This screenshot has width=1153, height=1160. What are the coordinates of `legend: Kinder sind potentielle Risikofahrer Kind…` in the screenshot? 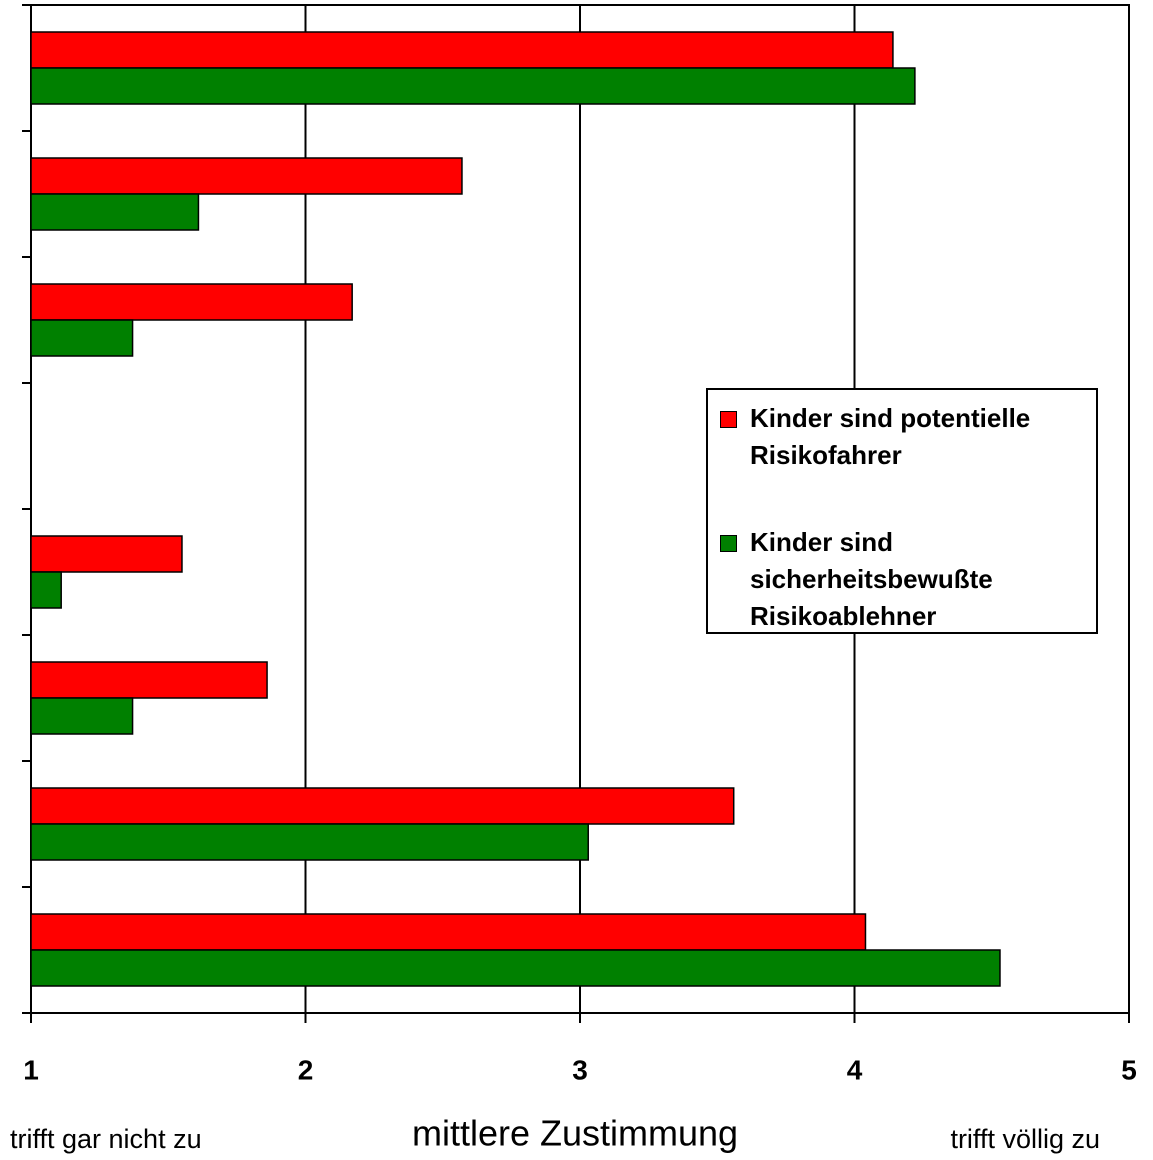 It's located at (902, 511).